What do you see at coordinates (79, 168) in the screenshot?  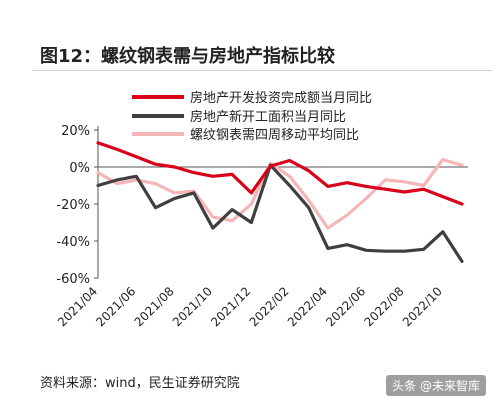 I see `y-tick-label: 0%` at bounding box center [79, 168].